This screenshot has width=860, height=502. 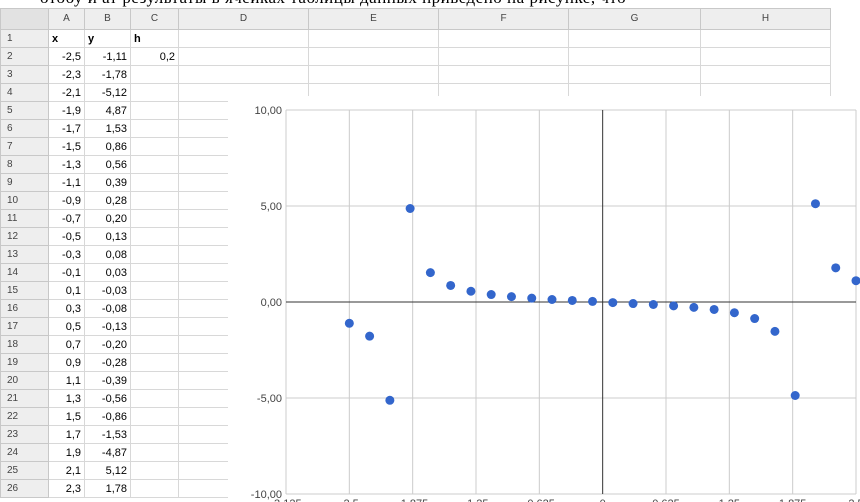 I want to click on cell-b: 1,78, so click(x=107, y=488).